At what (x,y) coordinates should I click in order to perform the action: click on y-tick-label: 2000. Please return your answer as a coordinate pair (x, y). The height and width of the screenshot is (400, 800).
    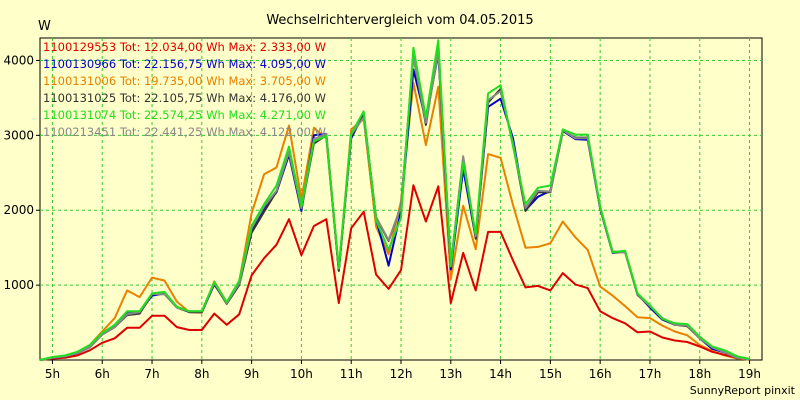
    Looking at the image, I should click on (18, 210).